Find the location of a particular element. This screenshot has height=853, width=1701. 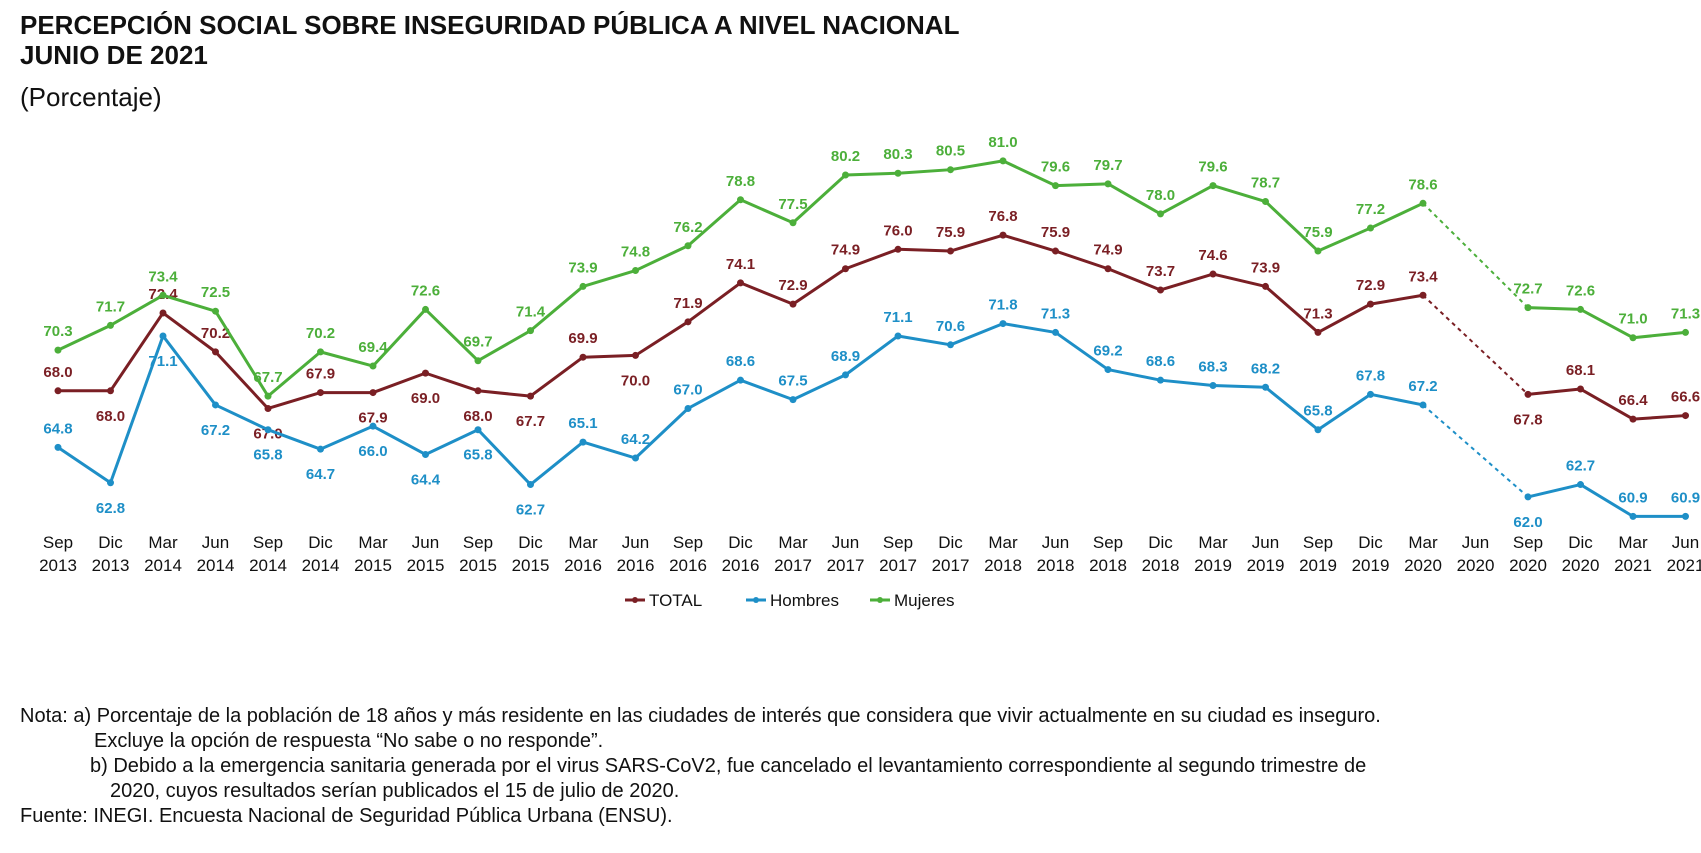

data-label: 70.2 is located at coordinates (320, 333).